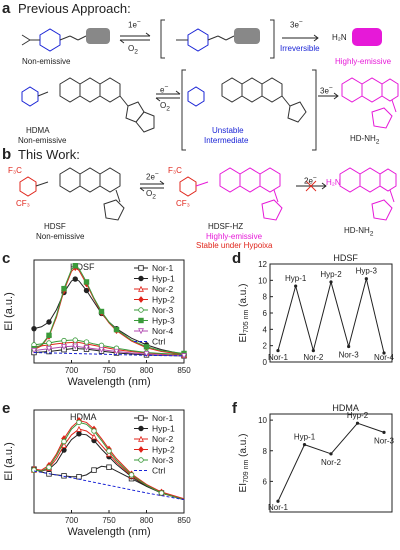 This screenshot has width=400, height=550. Describe the element at coordinates (9, 311) in the screenshot. I see `chart-c-ylabel: El (a.u.)` at that location.